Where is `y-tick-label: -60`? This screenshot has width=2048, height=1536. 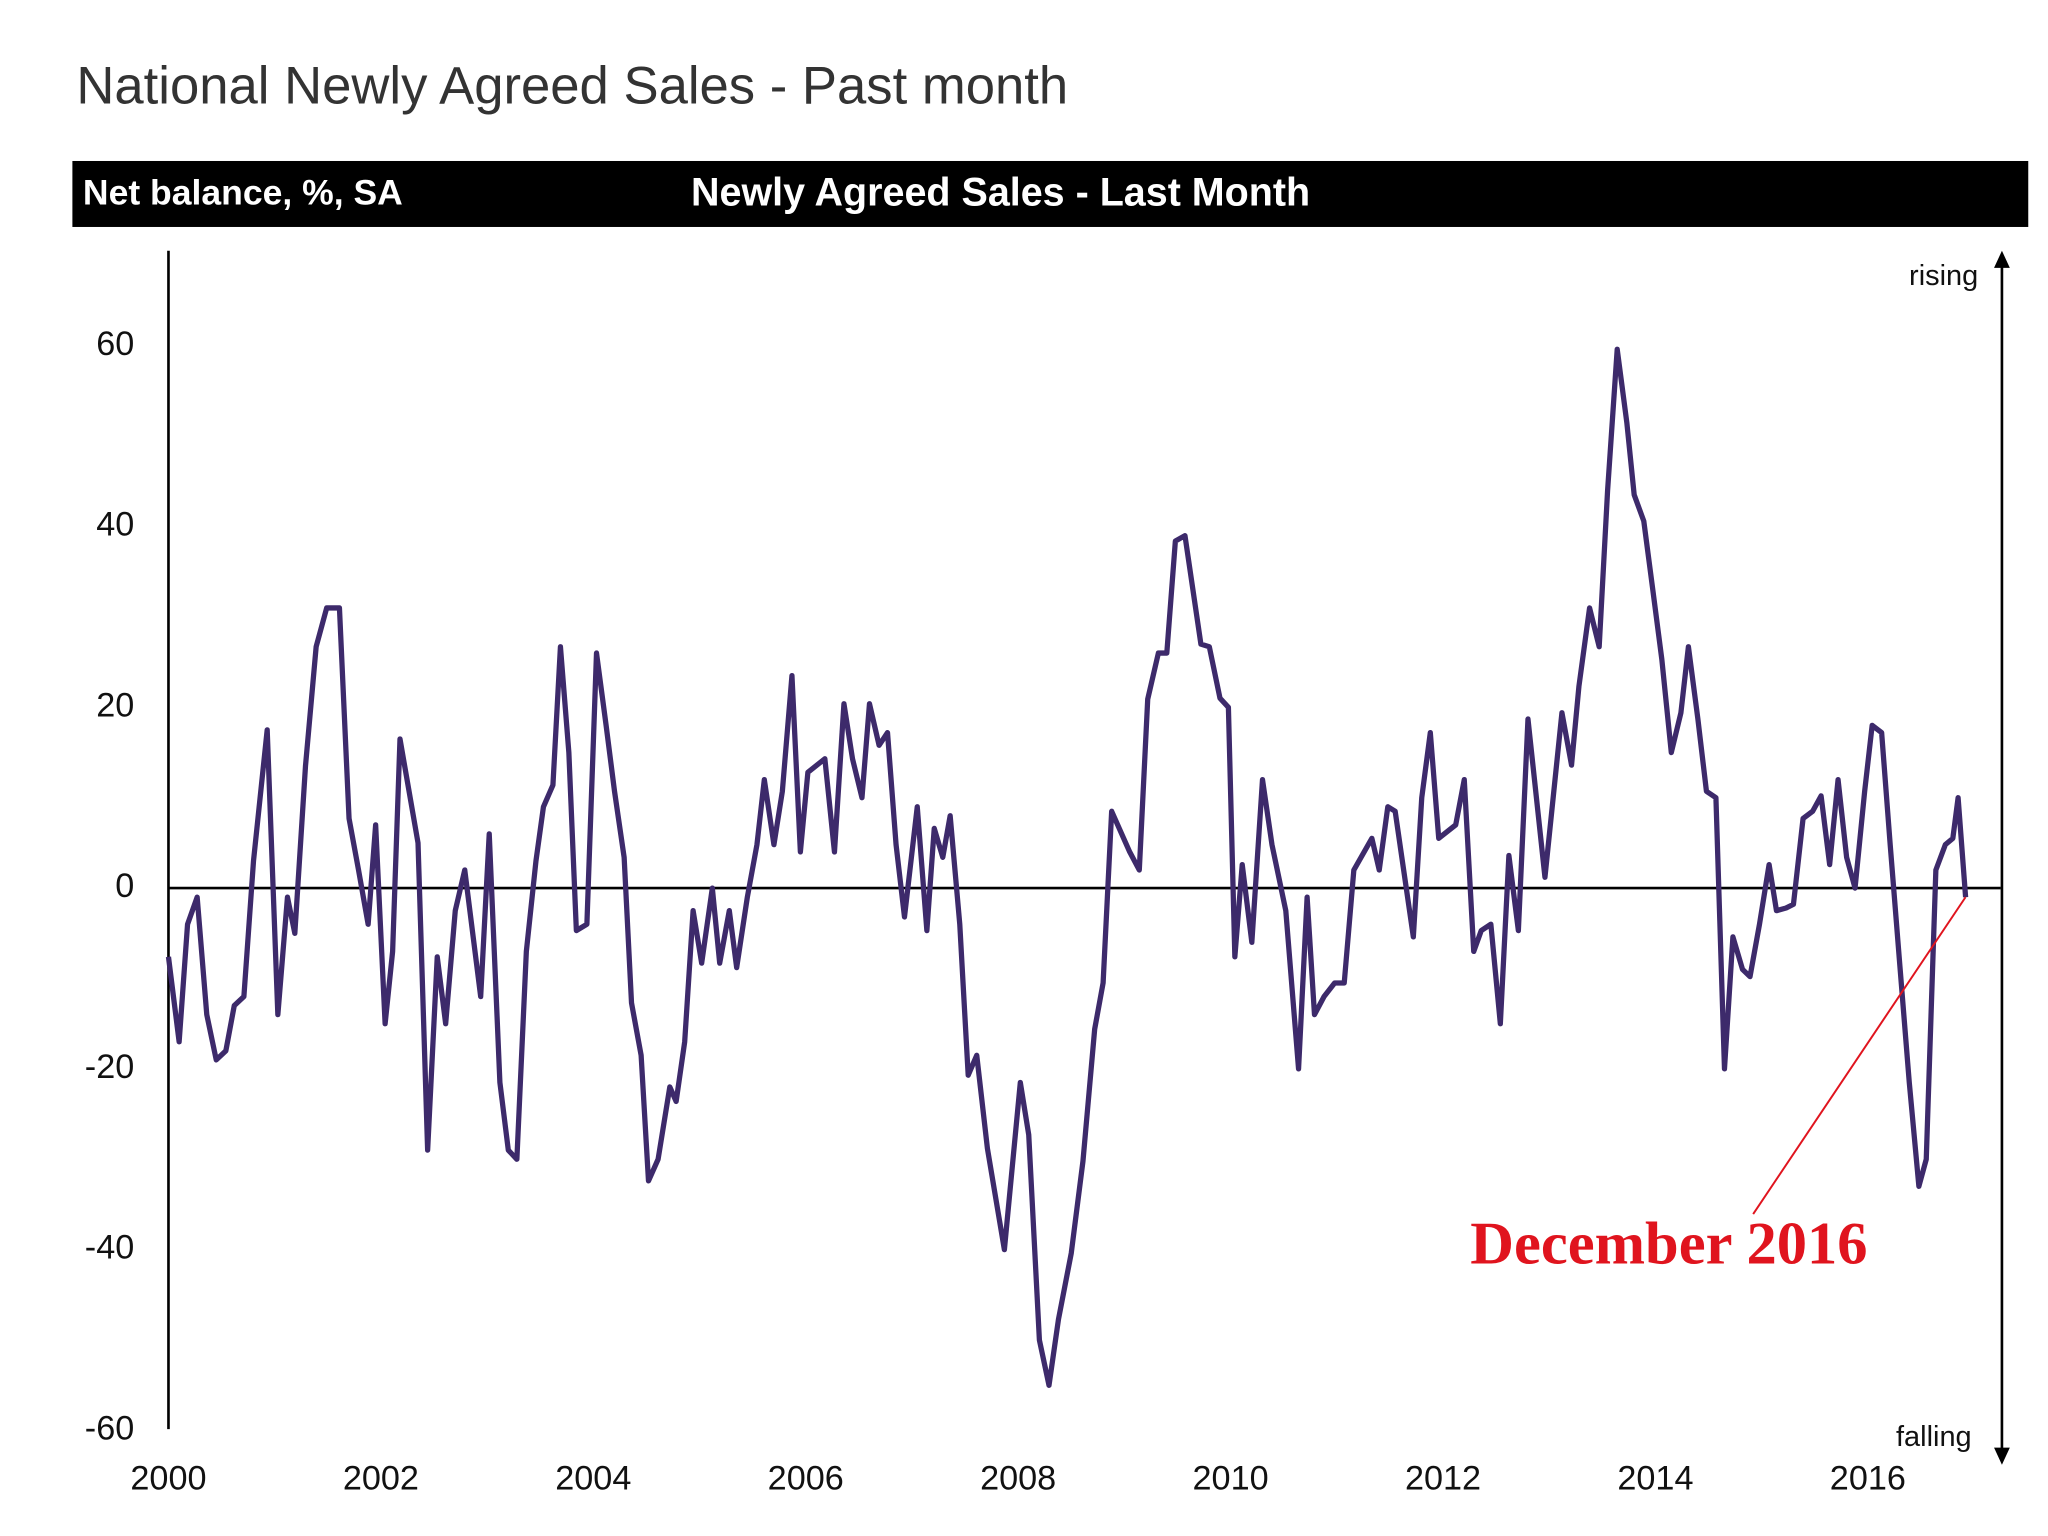 y-tick-label: -60 is located at coordinates (109, 1428).